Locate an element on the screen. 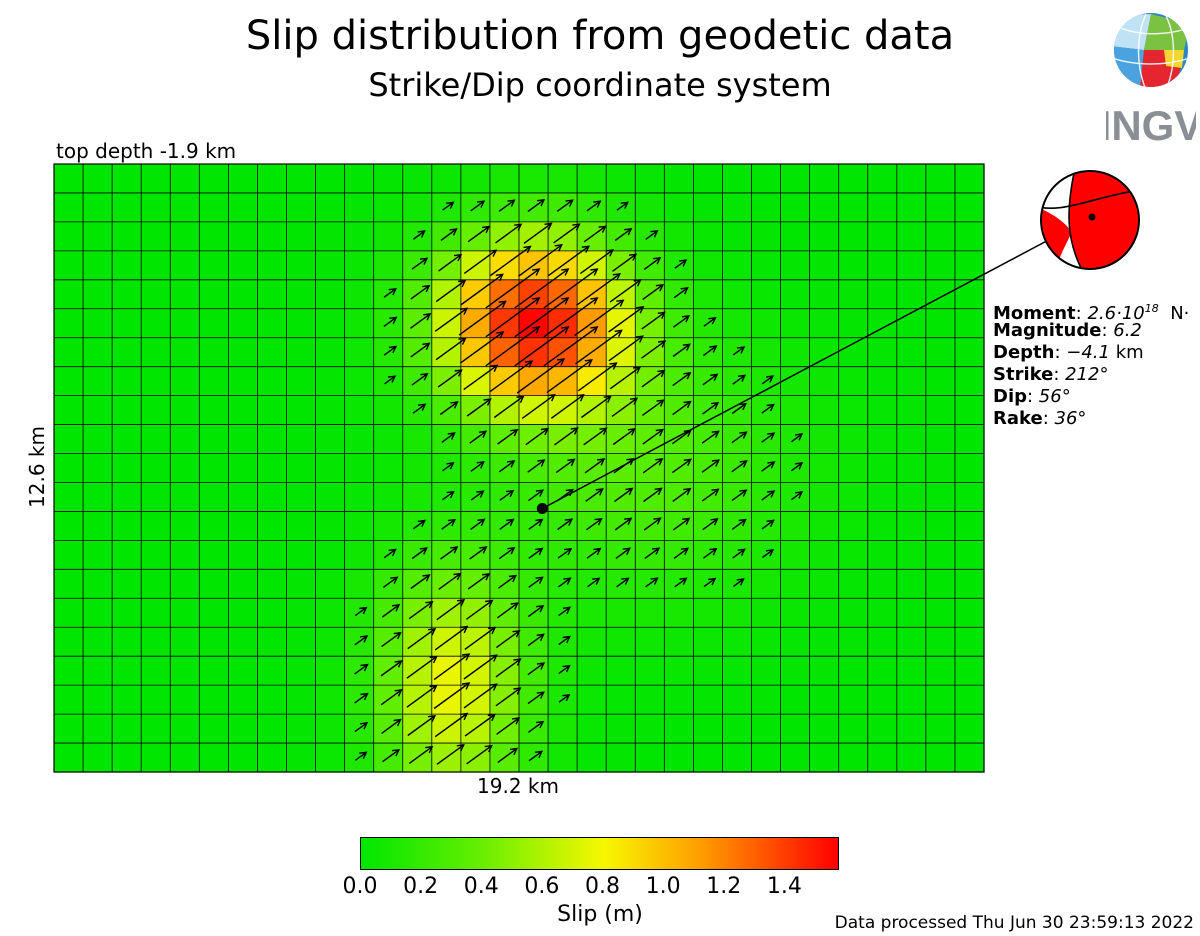 Image resolution: width=1200 pixels, height=936 pixels. colorbar-label: Slip (m) is located at coordinates (600, 914).